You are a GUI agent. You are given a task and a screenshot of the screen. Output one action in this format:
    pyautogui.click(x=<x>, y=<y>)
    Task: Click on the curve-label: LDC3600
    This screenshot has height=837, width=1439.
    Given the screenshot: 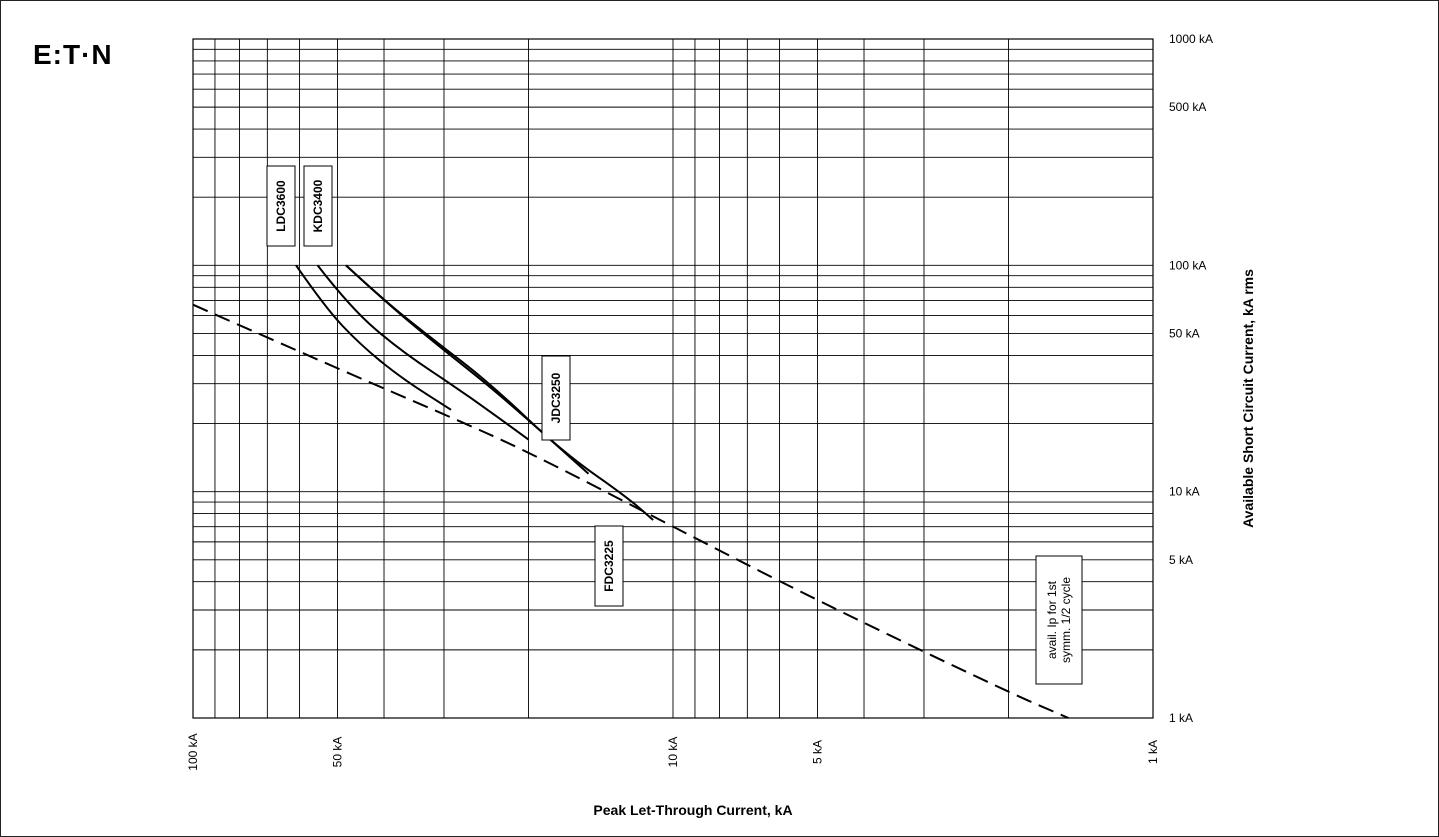 What is the action you would take?
    pyautogui.click(x=281, y=206)
    